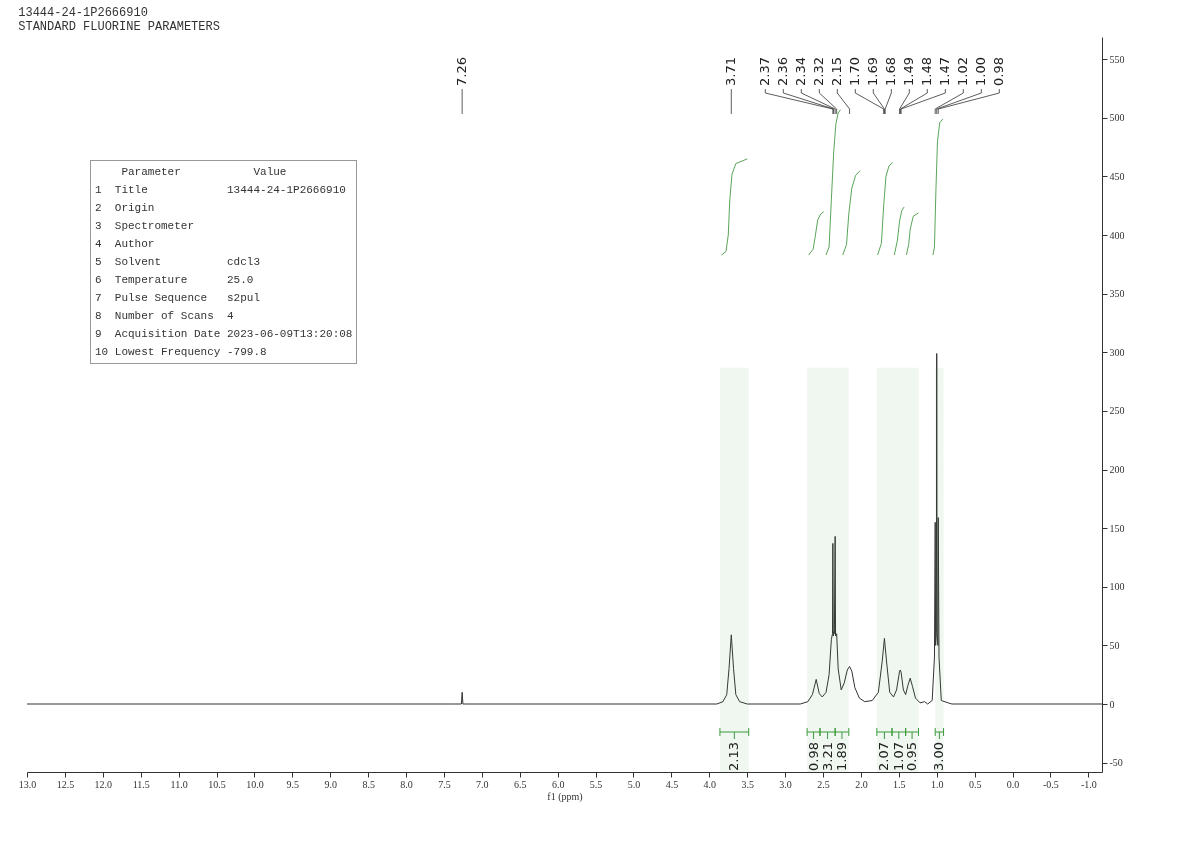 The height and width of the screenshot is (841, 1190). What do you see at coordinates (1117, 235) in the screenshot?
I see `y-tick-label: 400` at bounding box center [1117, 235].